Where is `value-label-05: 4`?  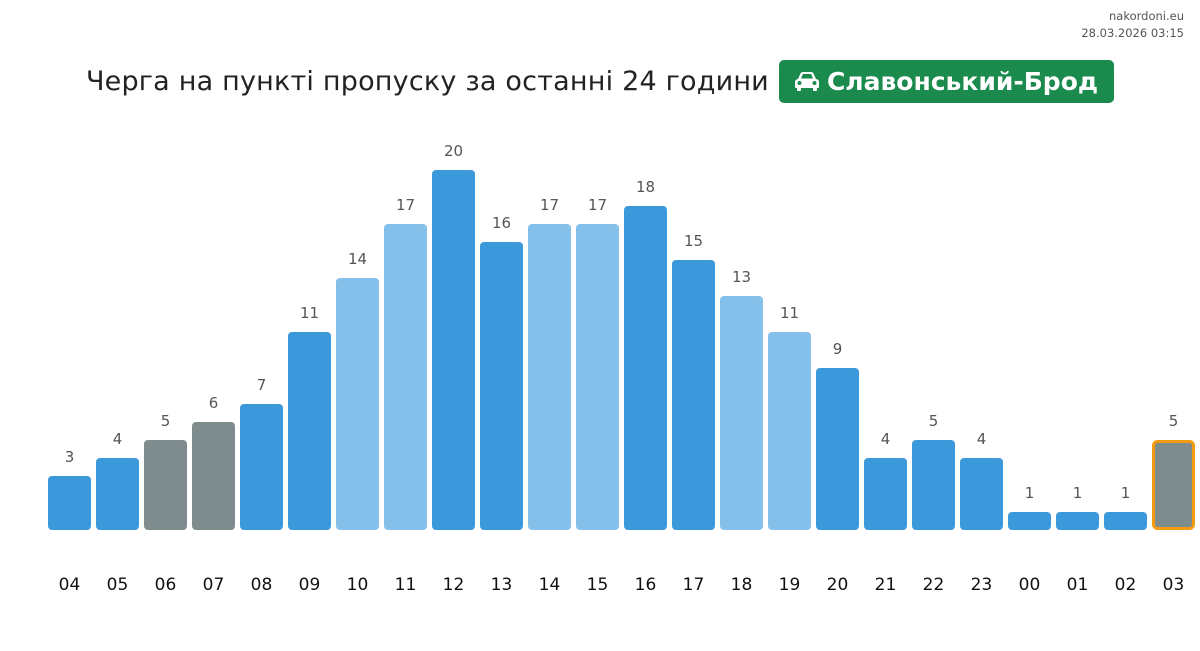 value-label-05: 4 is located at coordinates (118, 439).